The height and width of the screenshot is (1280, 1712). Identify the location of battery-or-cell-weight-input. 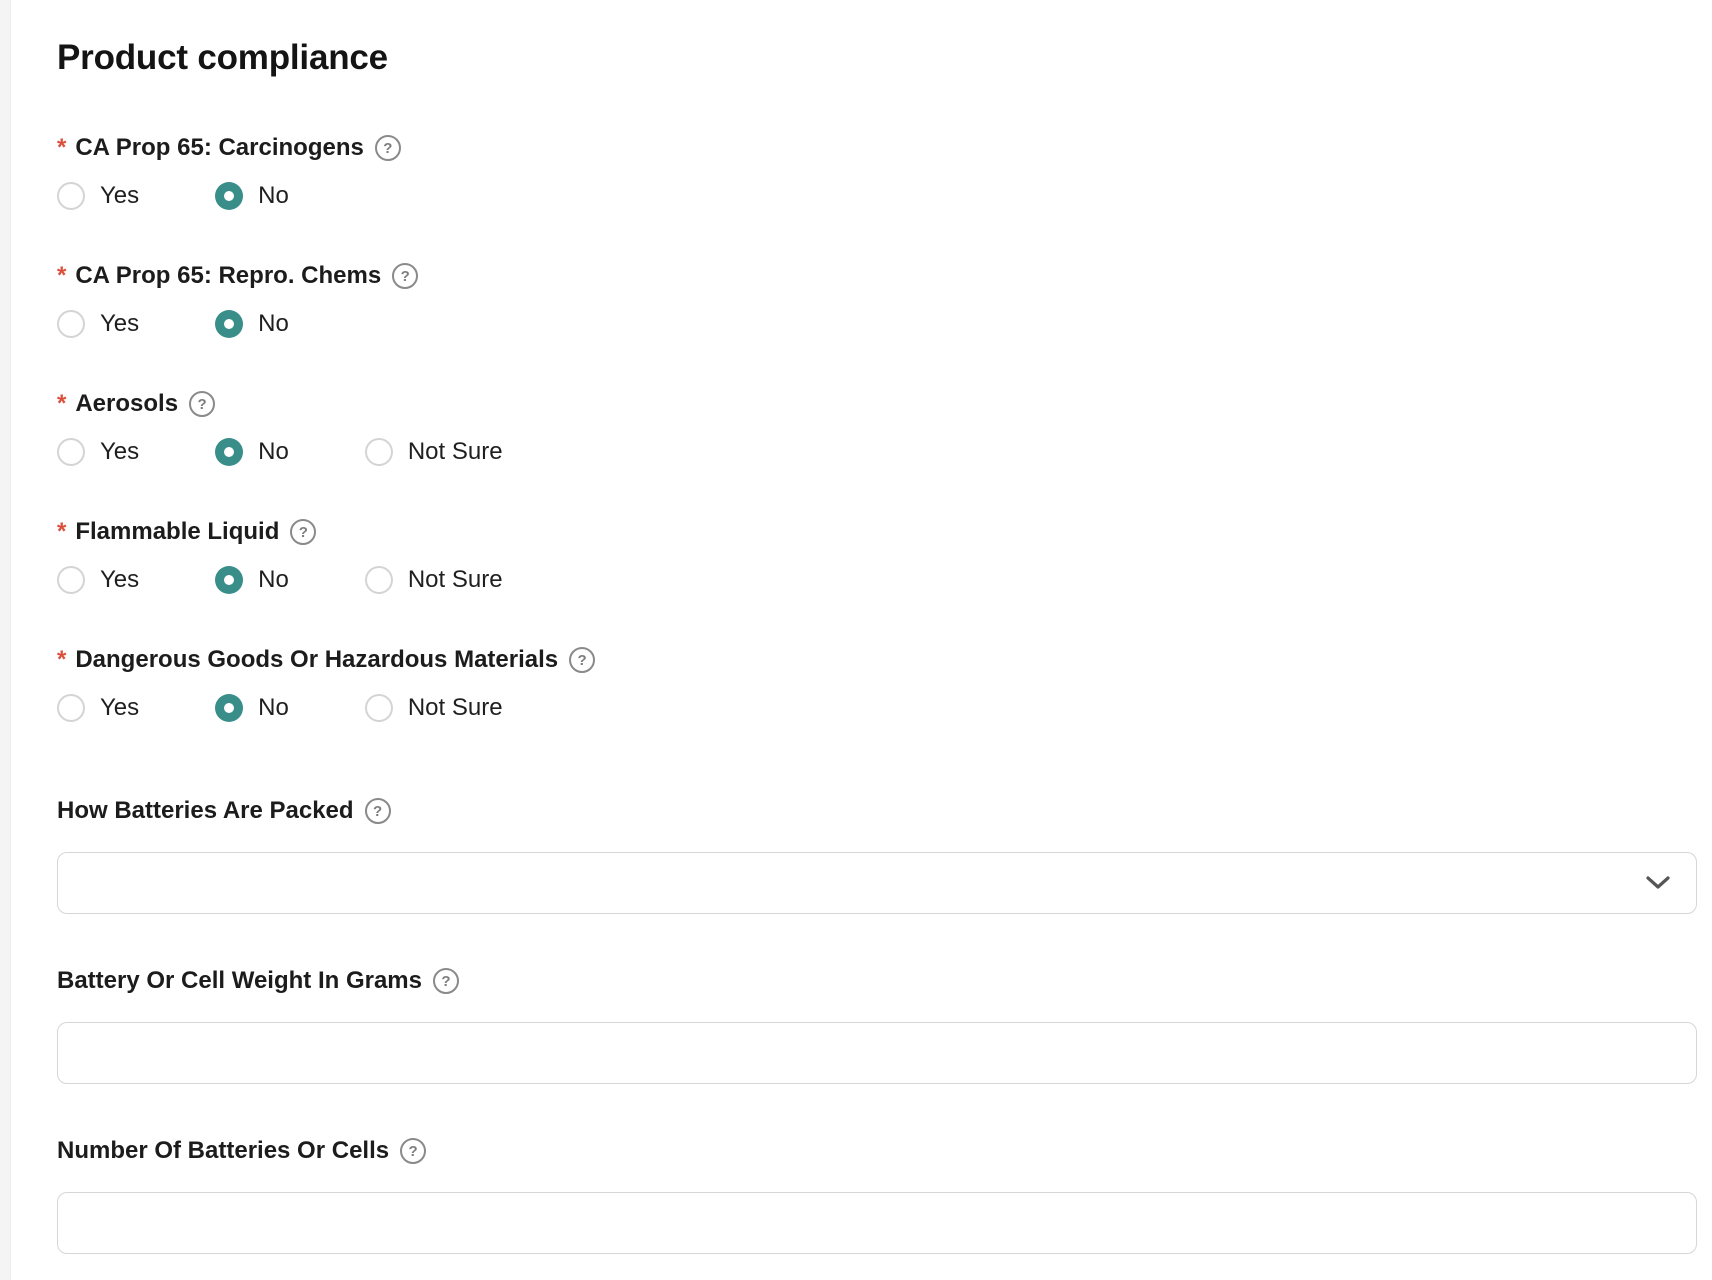
(877, 1053).